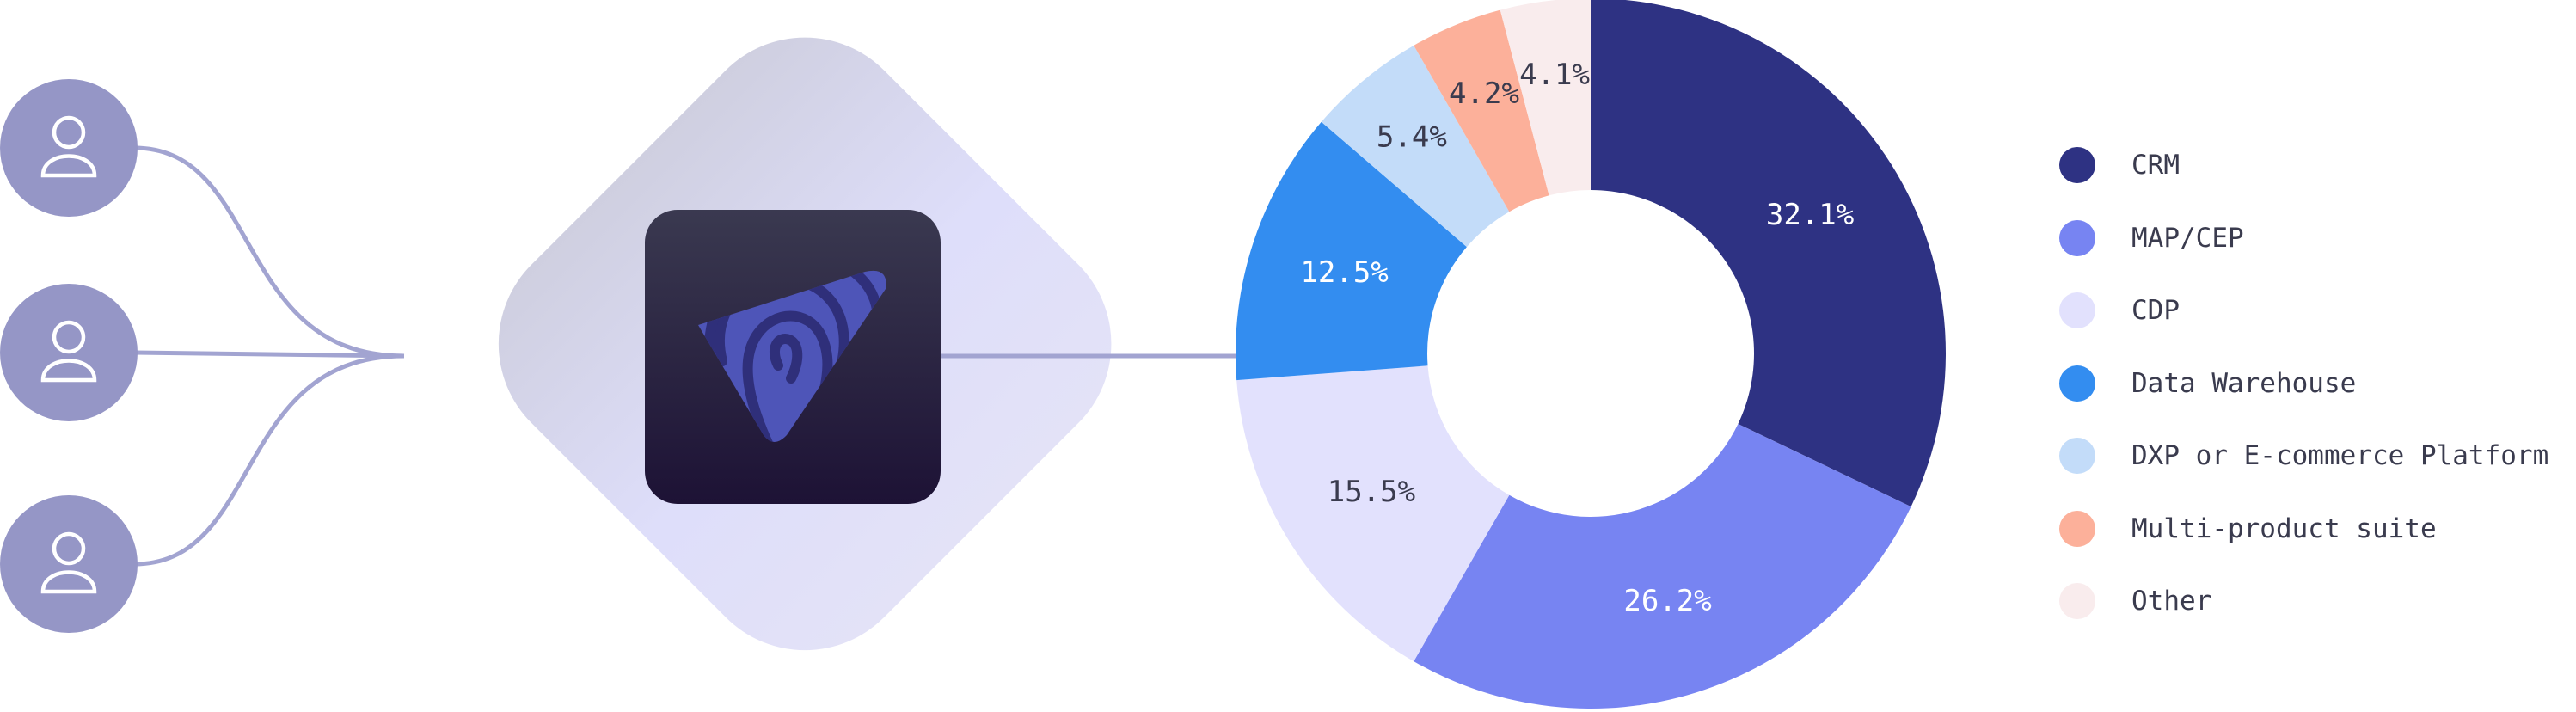 The height and width of the screenshot is (712, 2576). Describe the element at coordinates (2155, 166) in the screenshot. I see `legend-label: CRM` at that location.